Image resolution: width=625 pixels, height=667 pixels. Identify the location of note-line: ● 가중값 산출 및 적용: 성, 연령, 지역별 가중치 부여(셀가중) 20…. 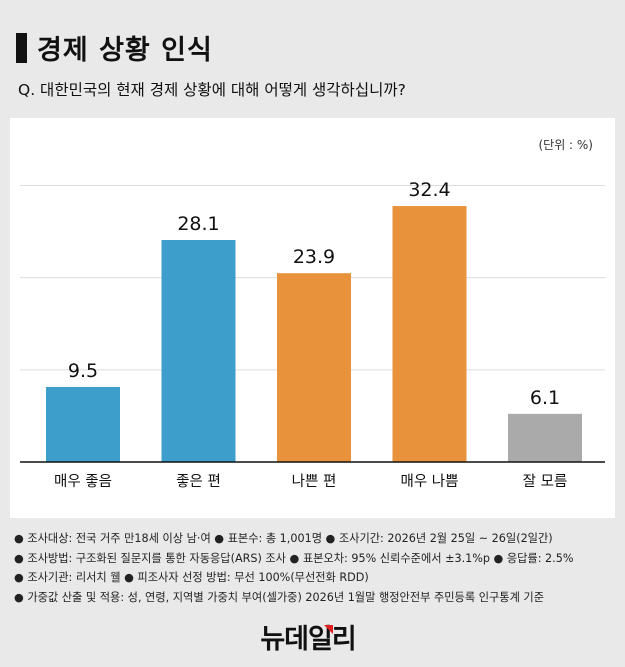
(279, 597).